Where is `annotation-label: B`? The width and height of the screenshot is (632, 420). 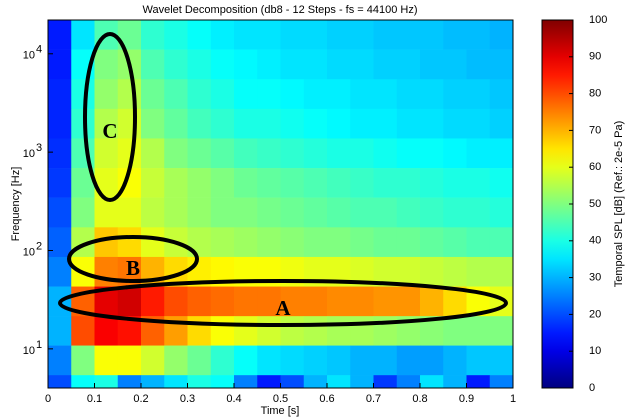
annotation-label: B is located at coordinates (133, 268).